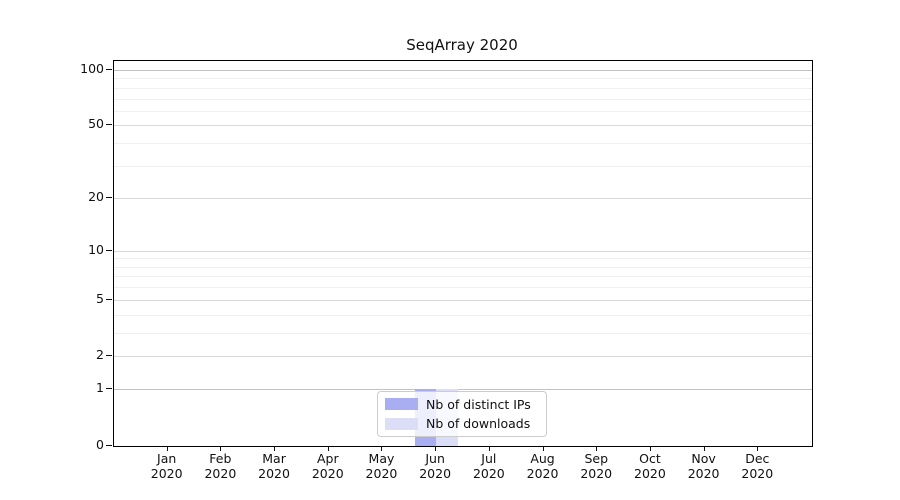  I want to click on legend: Nb of distinct IPs Nb of downloads, so click(462, 414).